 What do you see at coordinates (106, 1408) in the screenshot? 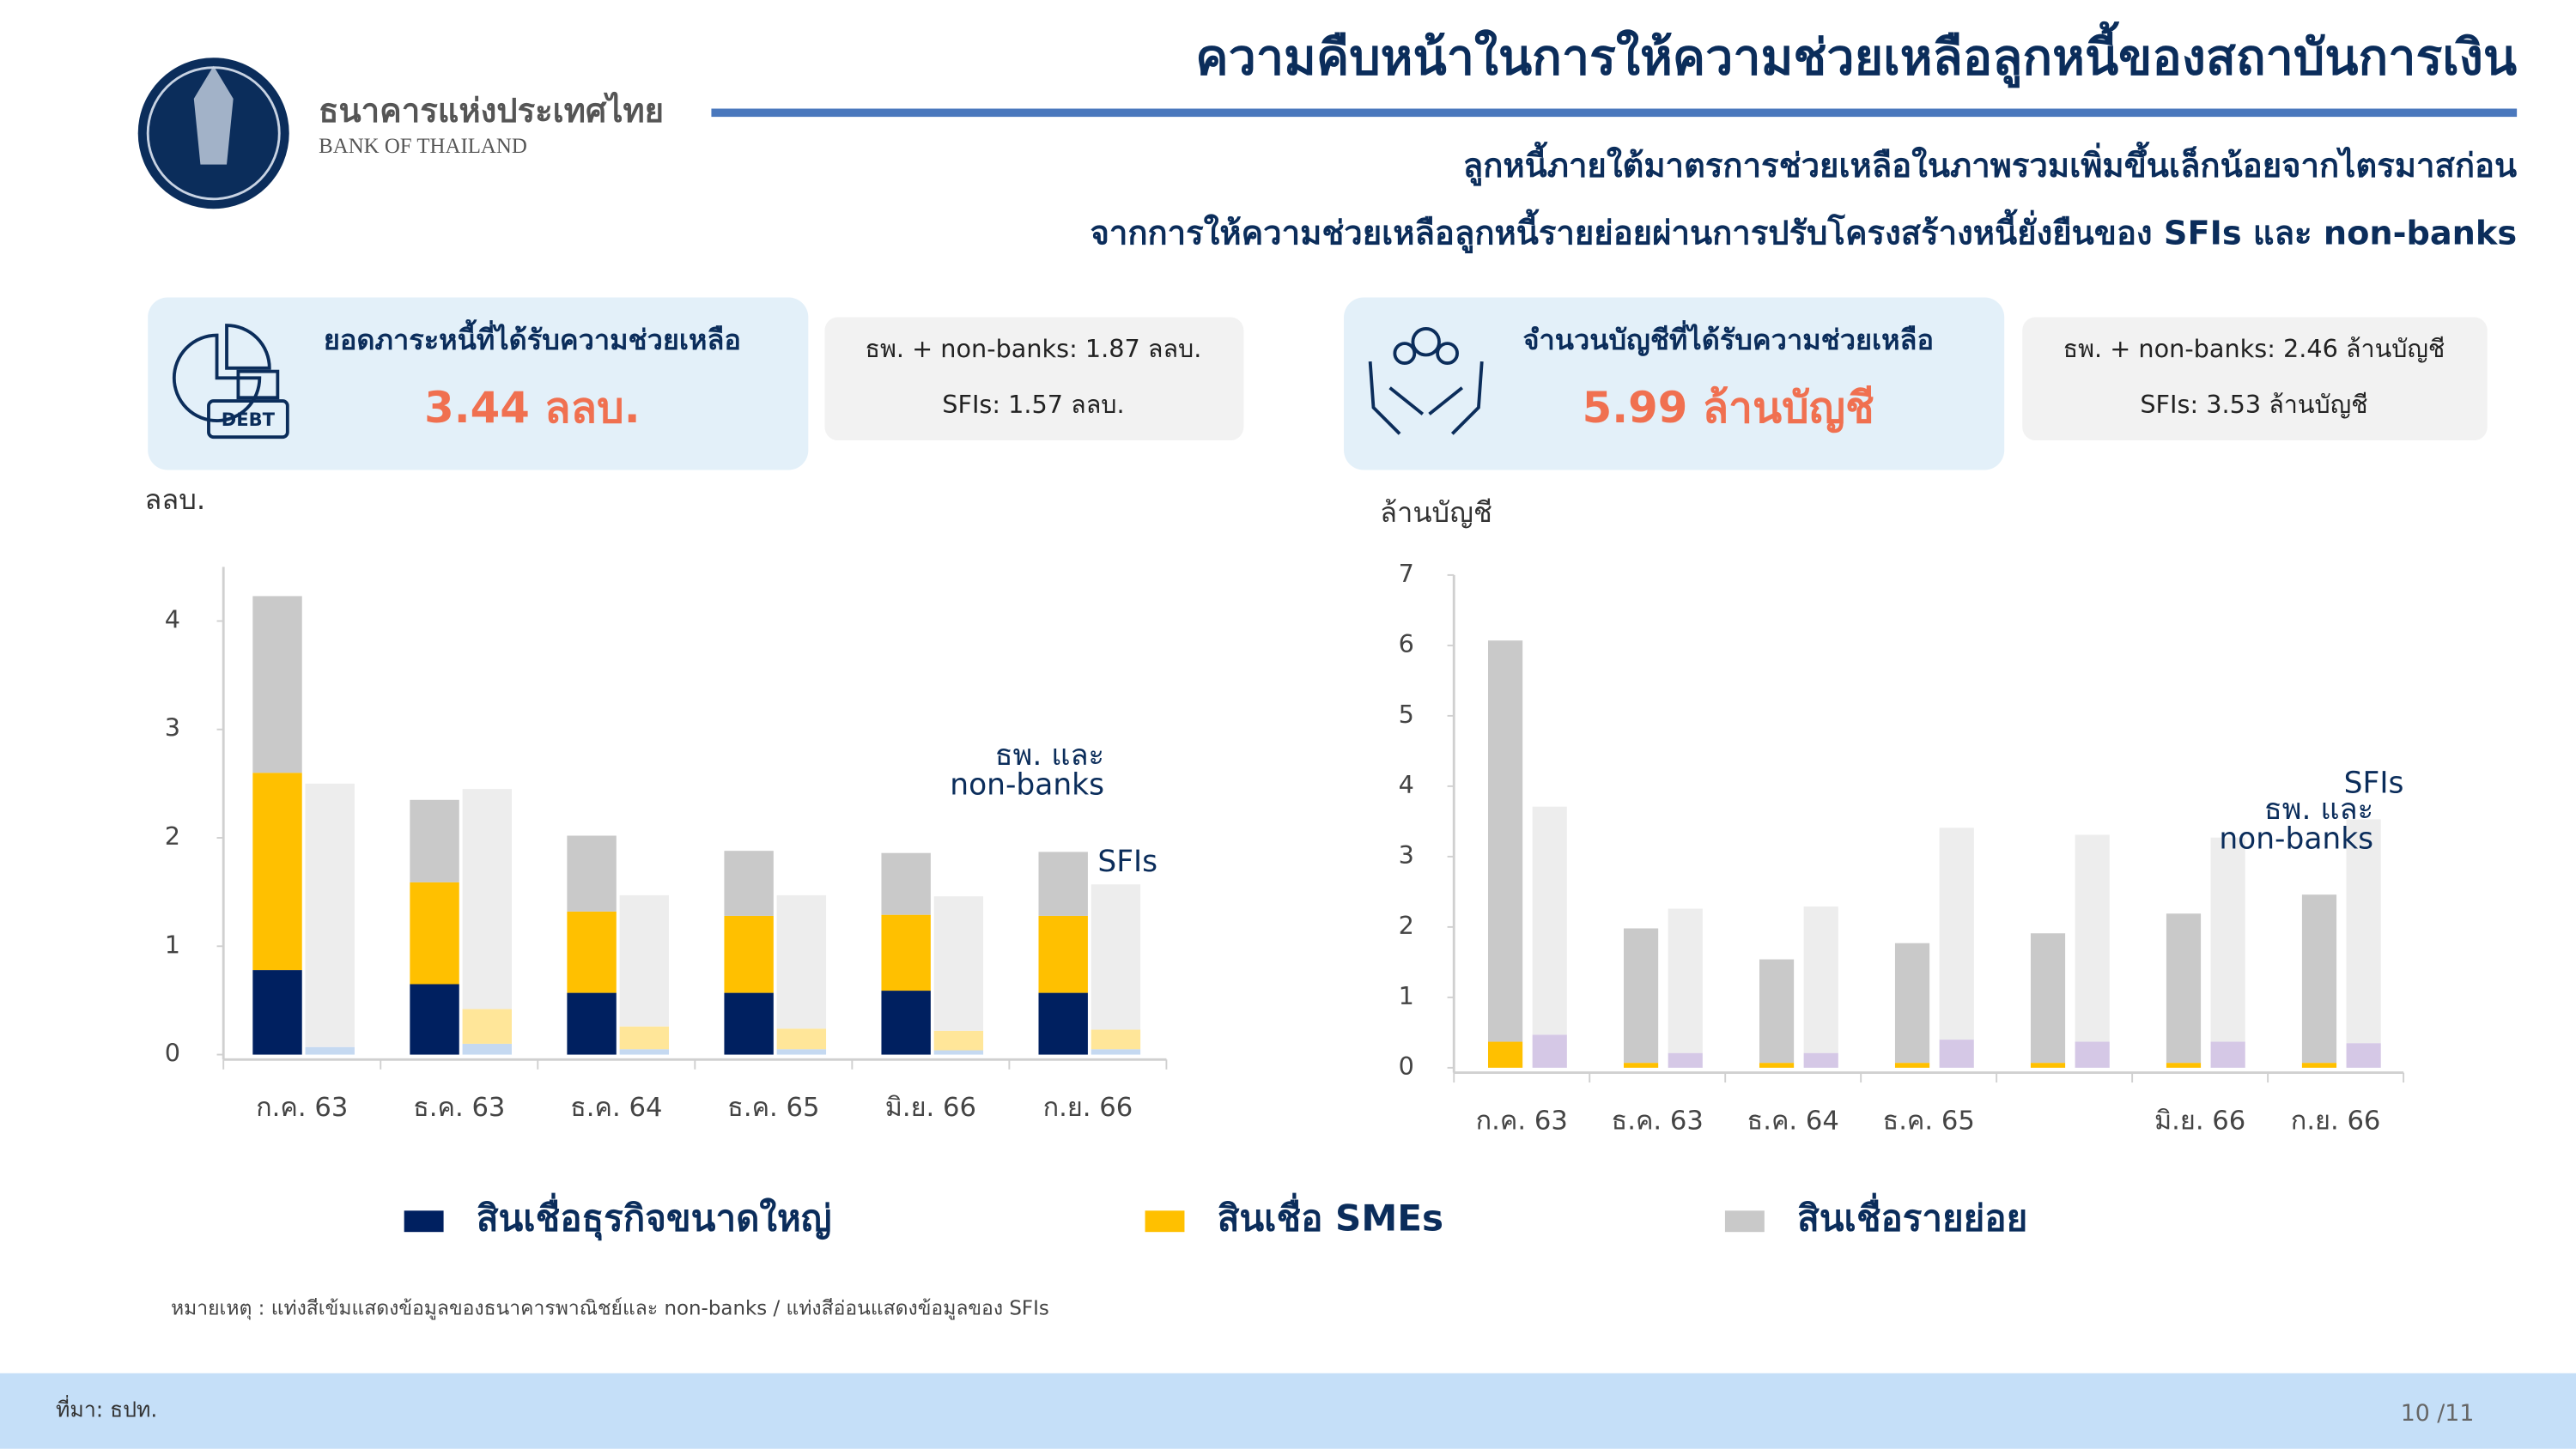
I see `footer-source: ที่มา: ธปท.` at bounding box center [106, 1408].